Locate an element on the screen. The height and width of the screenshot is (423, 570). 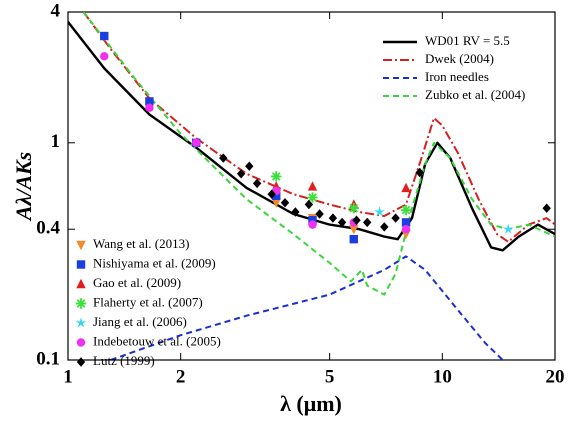
x-tick-label: 1 is located at coordinates (68, 376).